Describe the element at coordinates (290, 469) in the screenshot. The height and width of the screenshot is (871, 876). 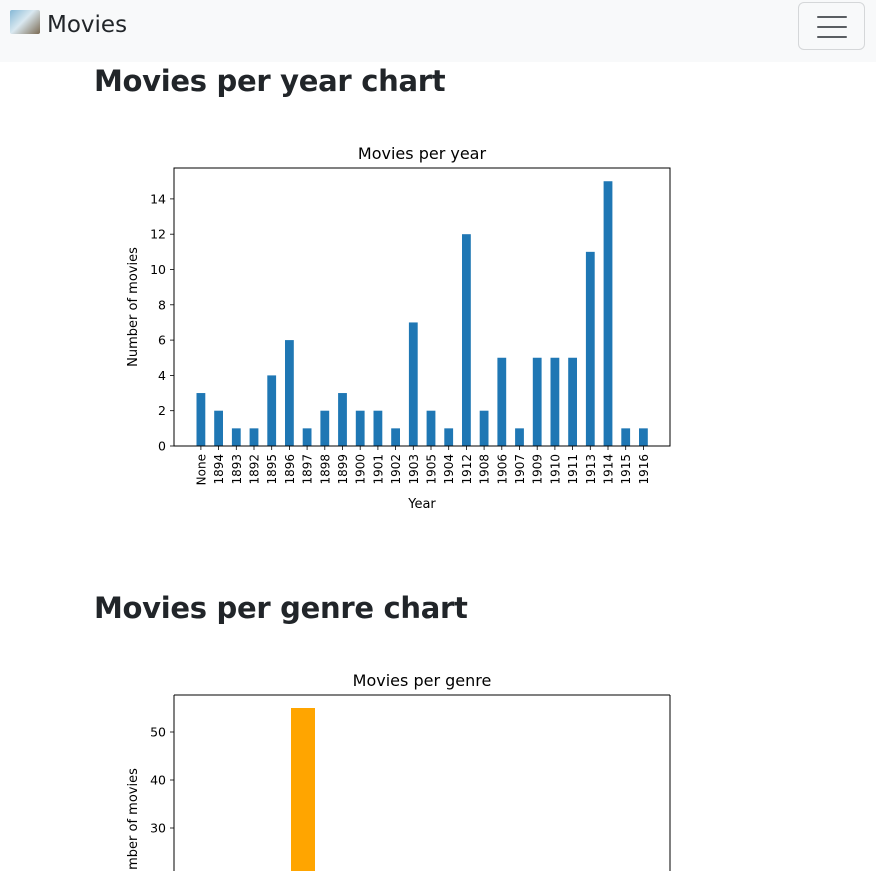
I see `x-tick-label: 1896` at that location.